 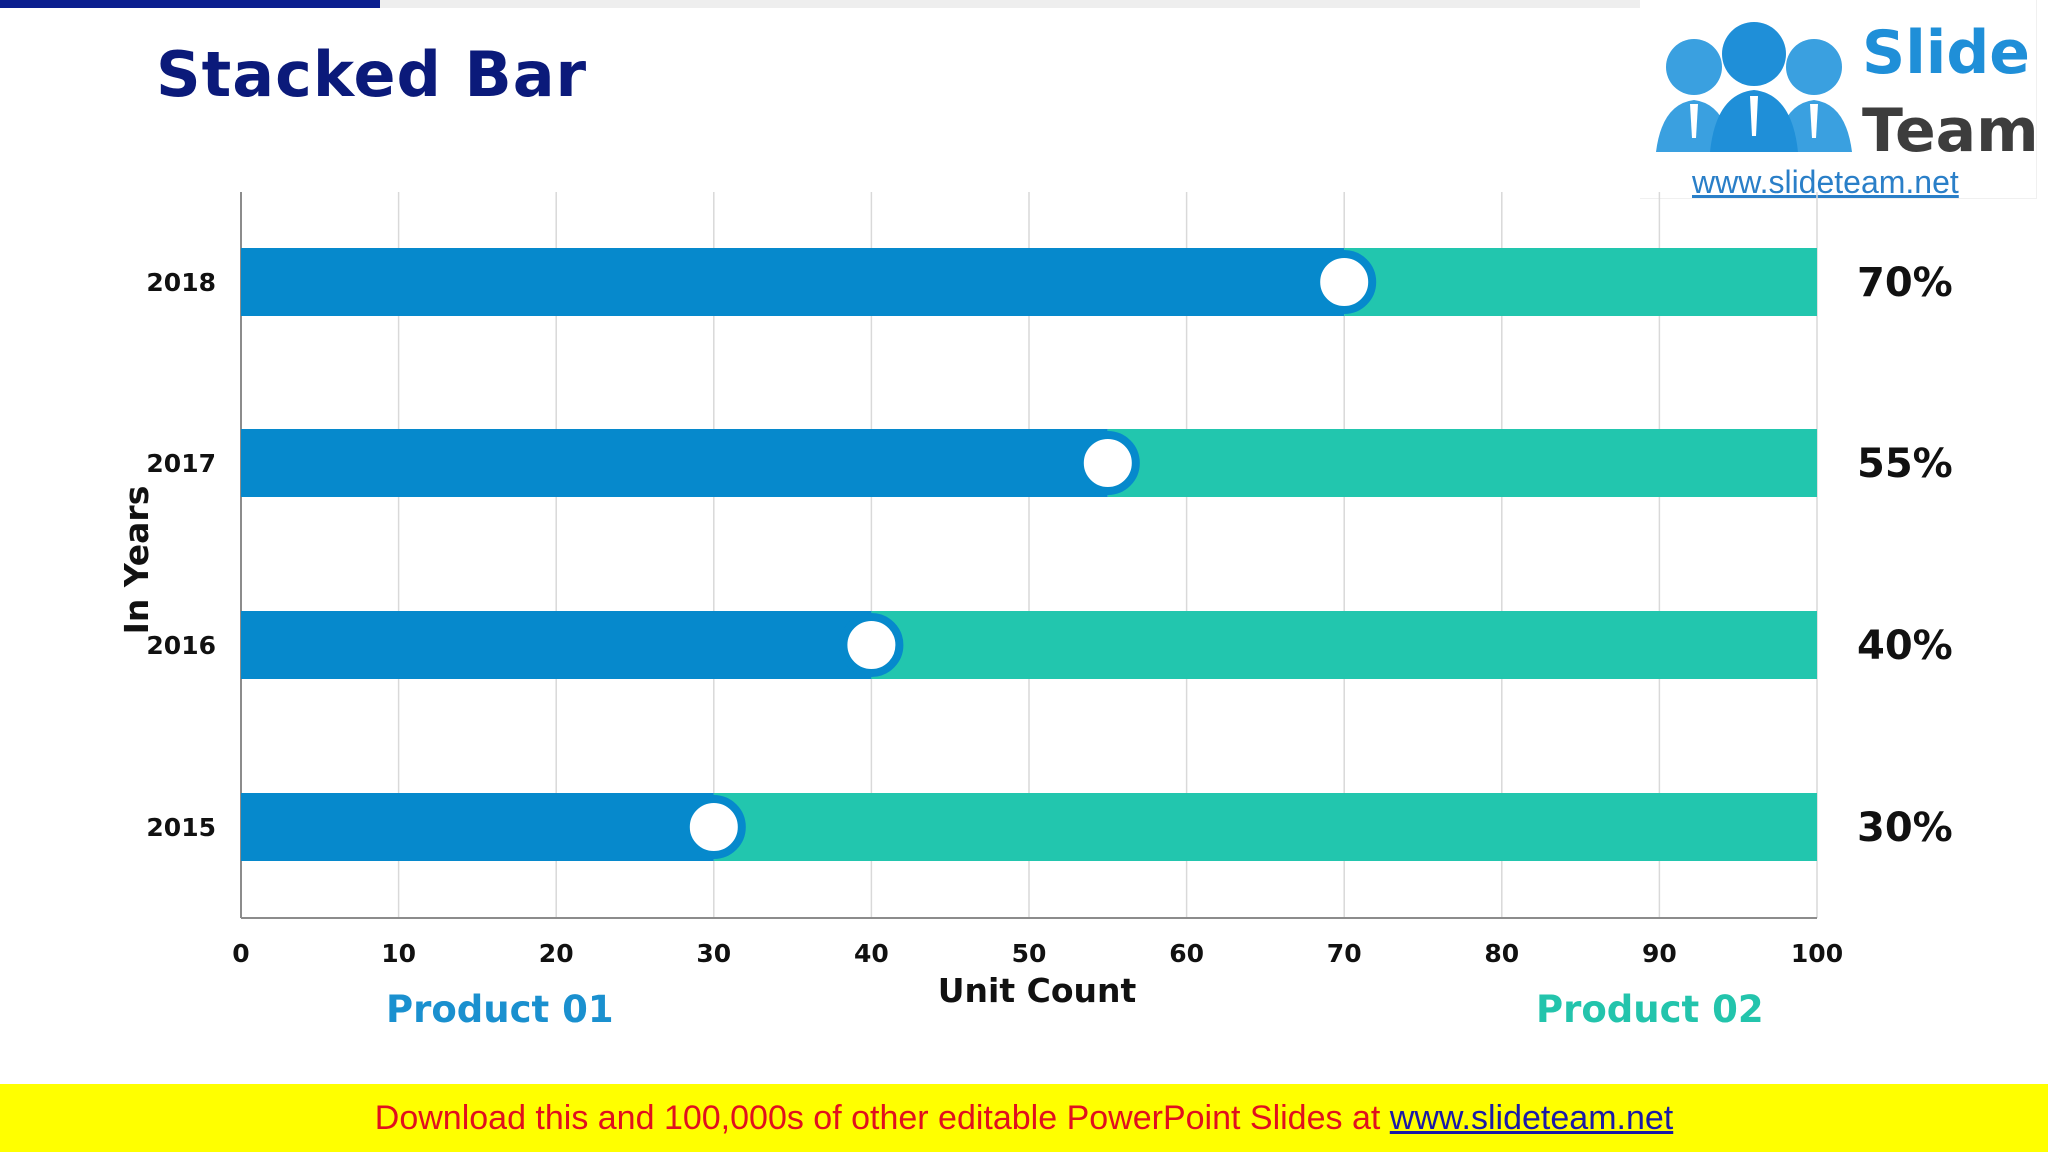 I want to click on logo-word-team: Team, so click(x=1950, y=131).